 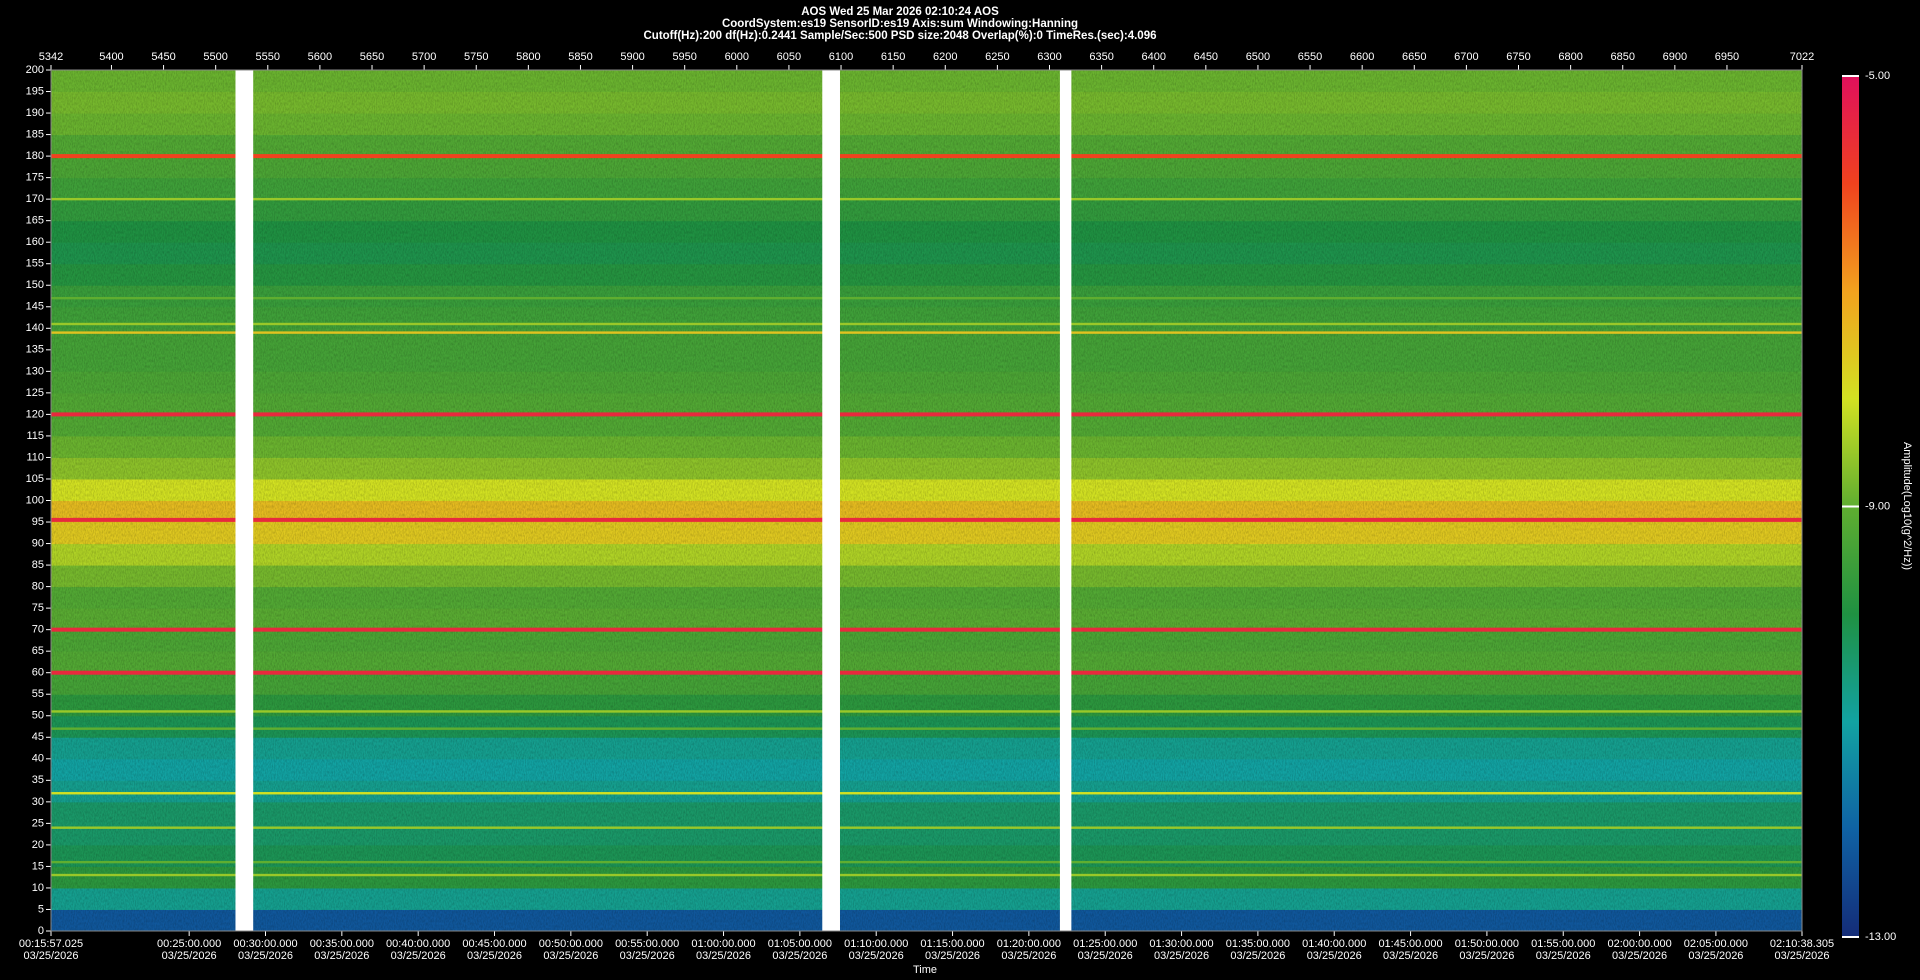 What do you see at coordinates (41, 909) in the screenshot?
I see `y-tick-label: 5` at bounding box center [41, 909].